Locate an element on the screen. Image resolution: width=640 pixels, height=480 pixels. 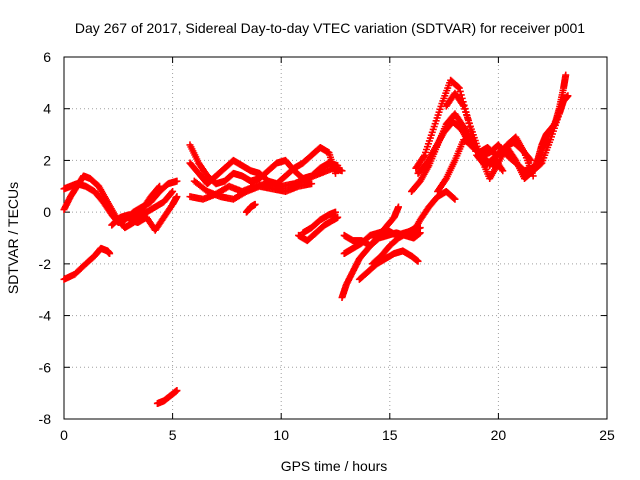
x-tick-label: 0 is located at coordinates (64, 435).